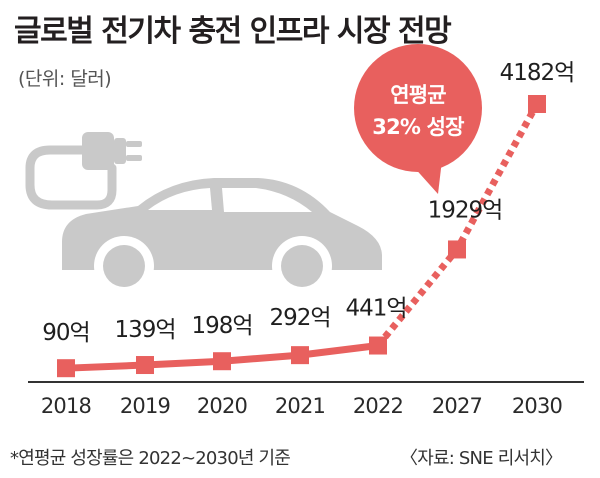 The width and height of the screenshot is (600, 478). I want to click on data-point-2020, so click(222, 361).